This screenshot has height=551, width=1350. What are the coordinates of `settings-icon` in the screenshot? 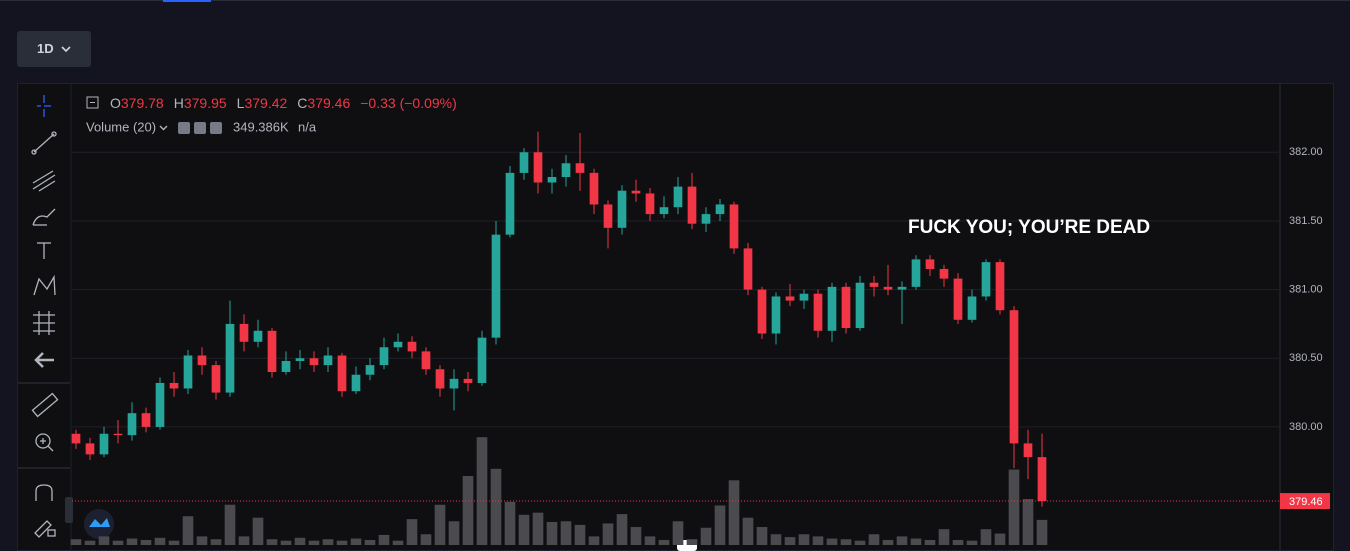 It's located at (200, 128).